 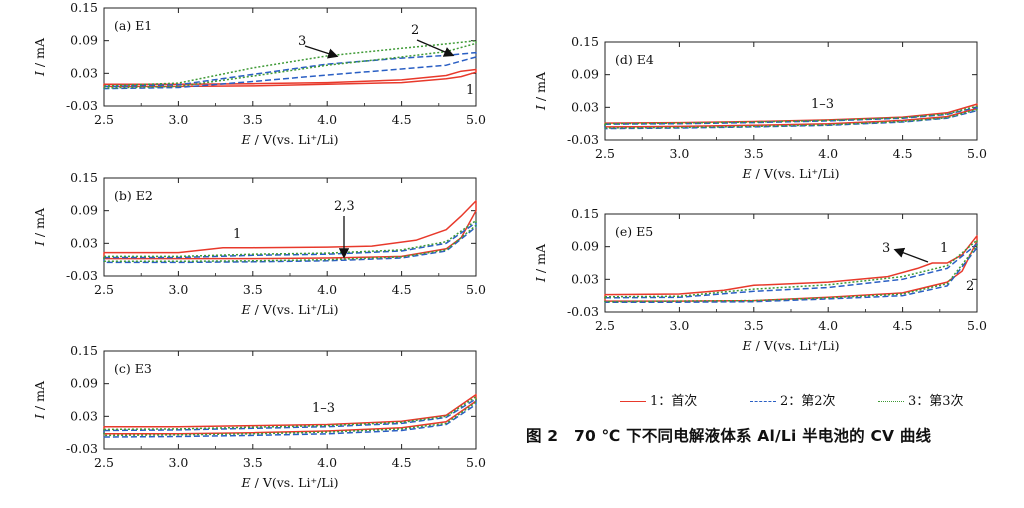 What do you see at coordinates (634, 59) in the screenshot?
I see `panel-label: (d) E4` at bounding box center [634, 59].